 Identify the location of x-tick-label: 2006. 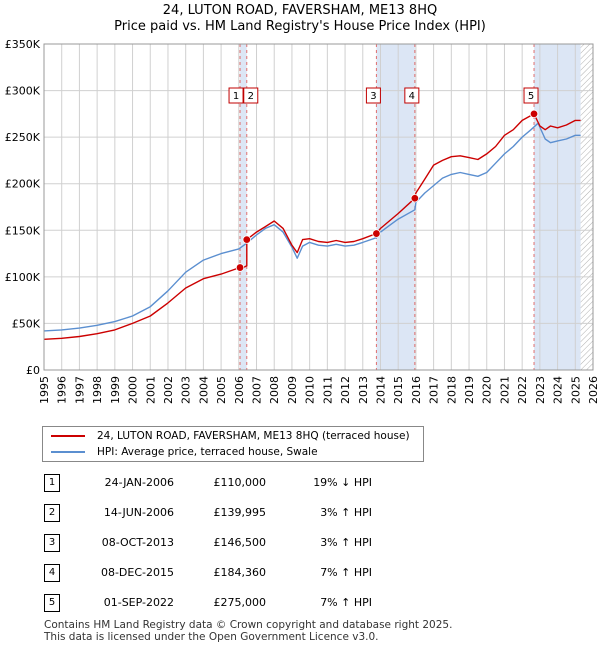
(239, 390).